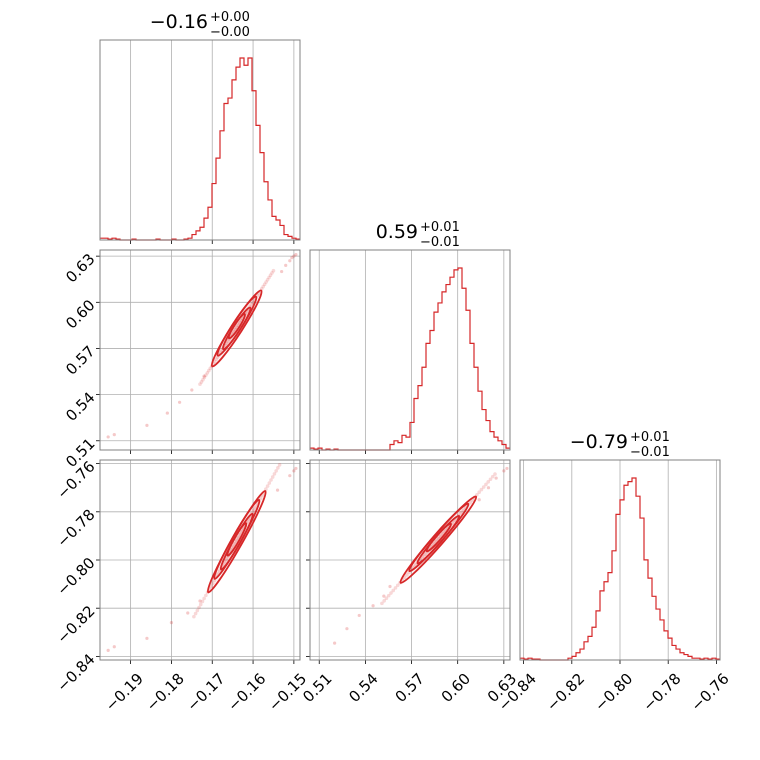  I want to click on x-tick-label: 0.54, so click(363, 688).